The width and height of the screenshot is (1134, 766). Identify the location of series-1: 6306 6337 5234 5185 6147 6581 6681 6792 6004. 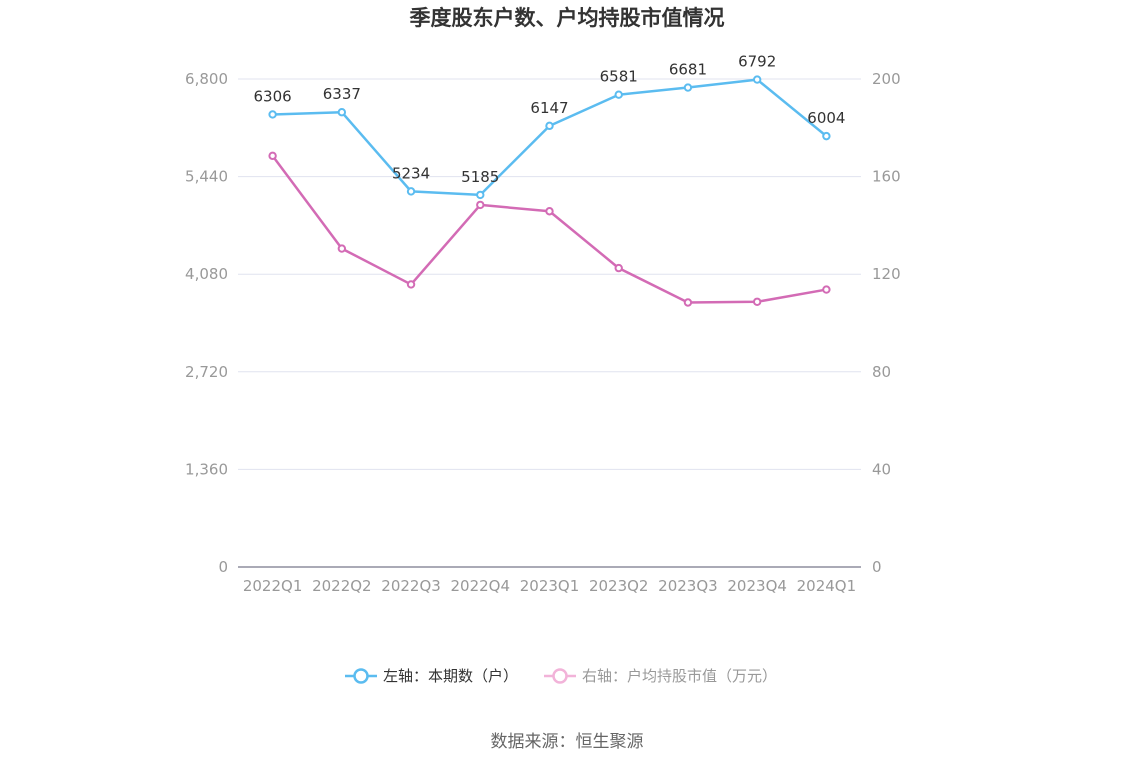
(549, 126).